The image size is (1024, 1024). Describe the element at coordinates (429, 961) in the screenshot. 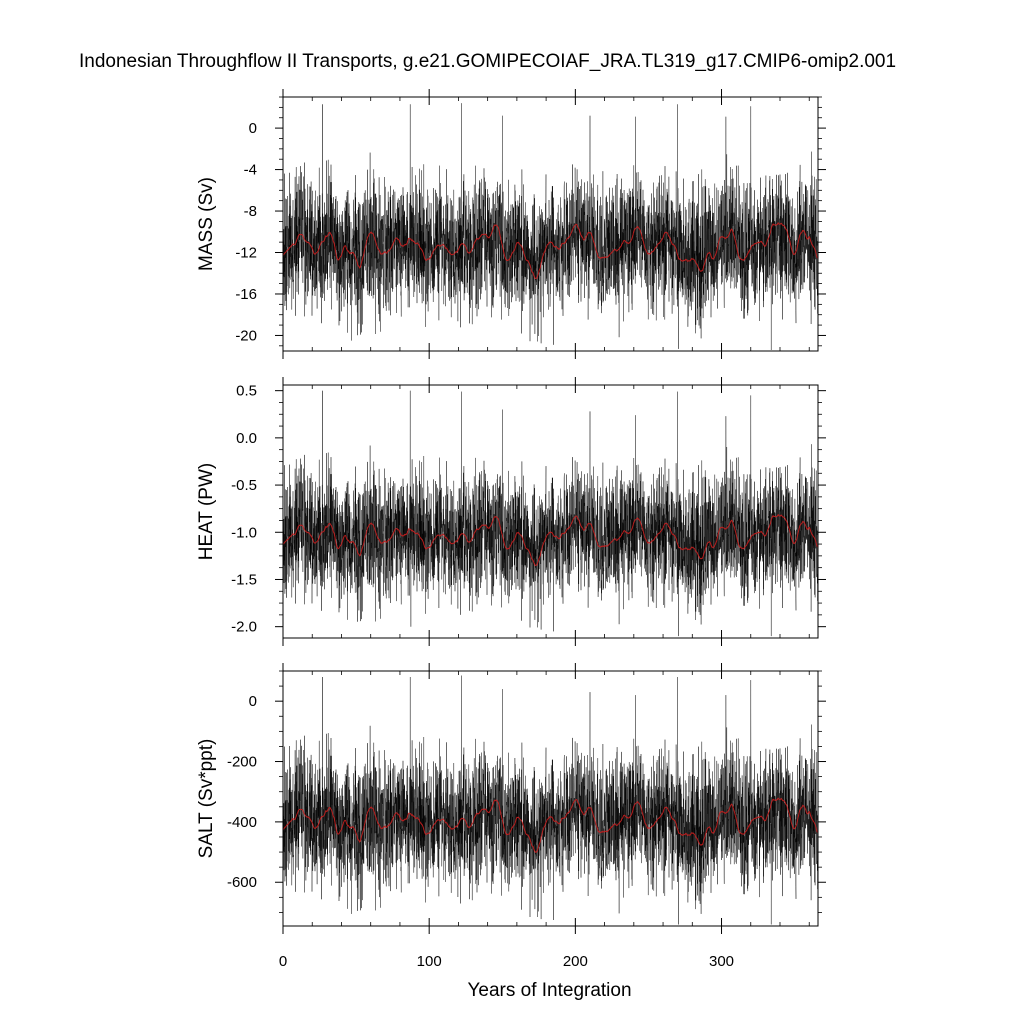

I see `x-tick-label: 100` at that location.